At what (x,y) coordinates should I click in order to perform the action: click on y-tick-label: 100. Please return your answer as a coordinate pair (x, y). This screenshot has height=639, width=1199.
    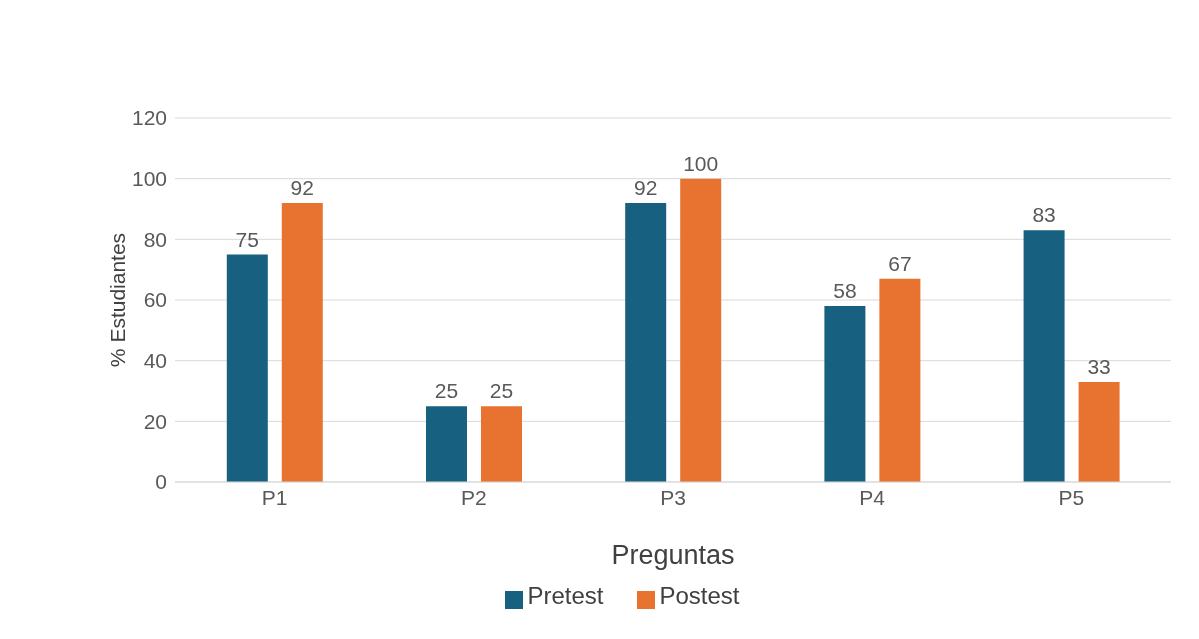
    Looking at the image, I should click on (149, 179).